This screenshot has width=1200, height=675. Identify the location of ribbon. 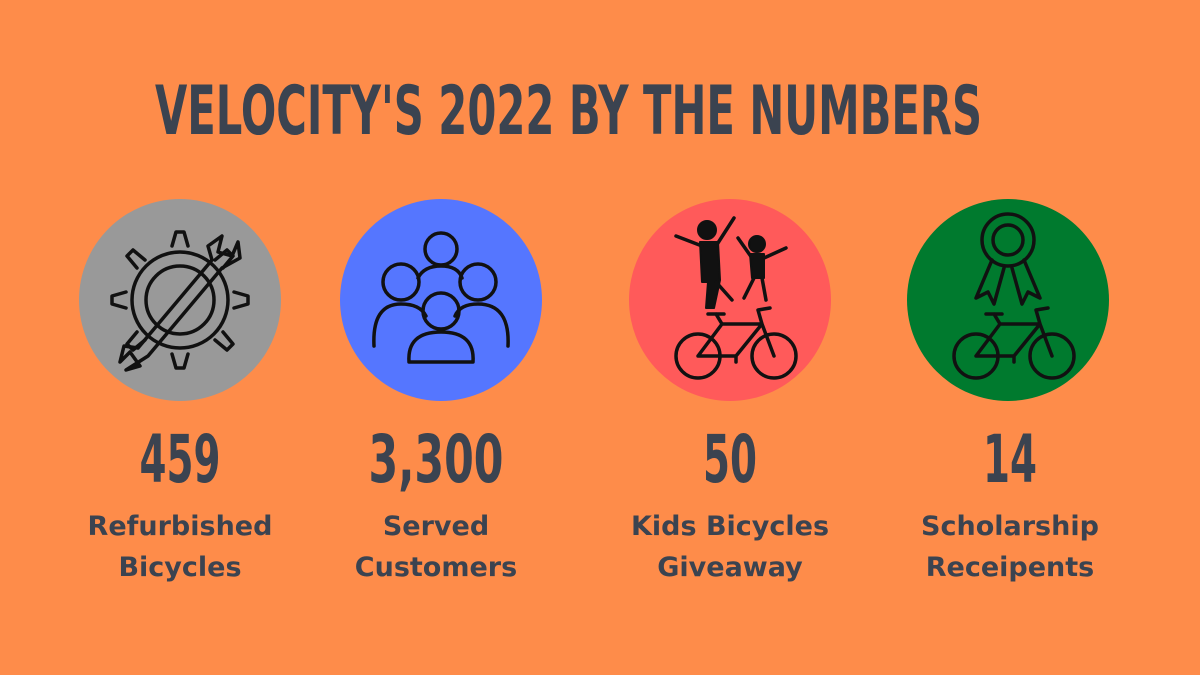
(1008, 259).